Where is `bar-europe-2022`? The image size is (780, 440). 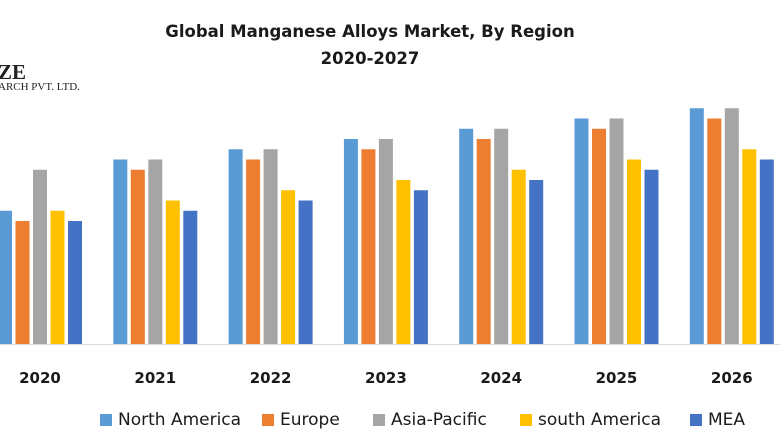 bar-europe-2022 is located at coordinates (253, 251).